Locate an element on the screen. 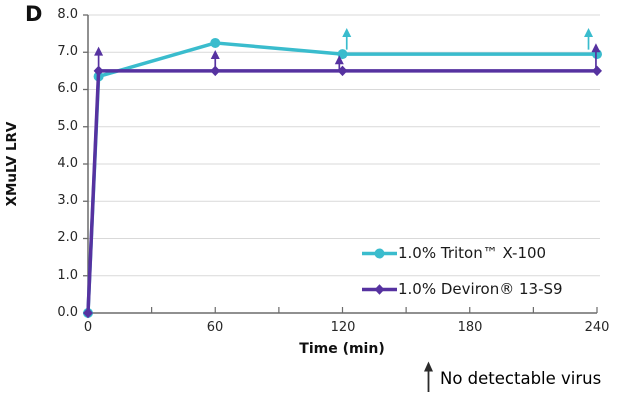 The height and width of the screenshot is (400, 620). y-axis-title: XMuLV LRV is located at coordinates (12, 164).